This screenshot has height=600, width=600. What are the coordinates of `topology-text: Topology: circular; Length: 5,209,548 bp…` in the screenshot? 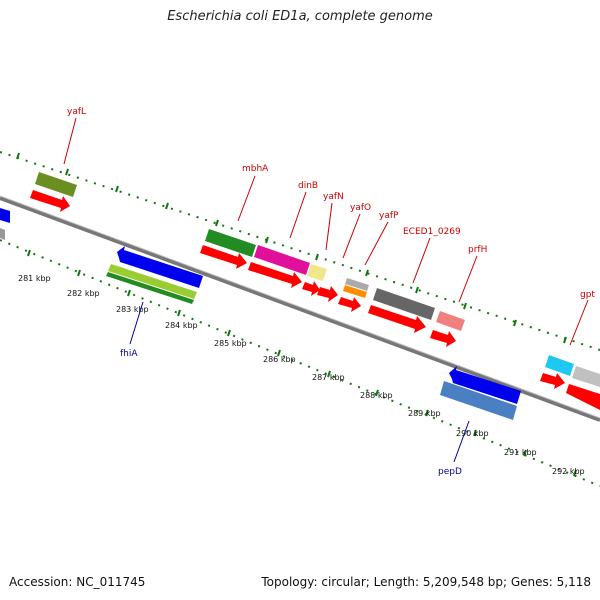 It's located at (426, 582).